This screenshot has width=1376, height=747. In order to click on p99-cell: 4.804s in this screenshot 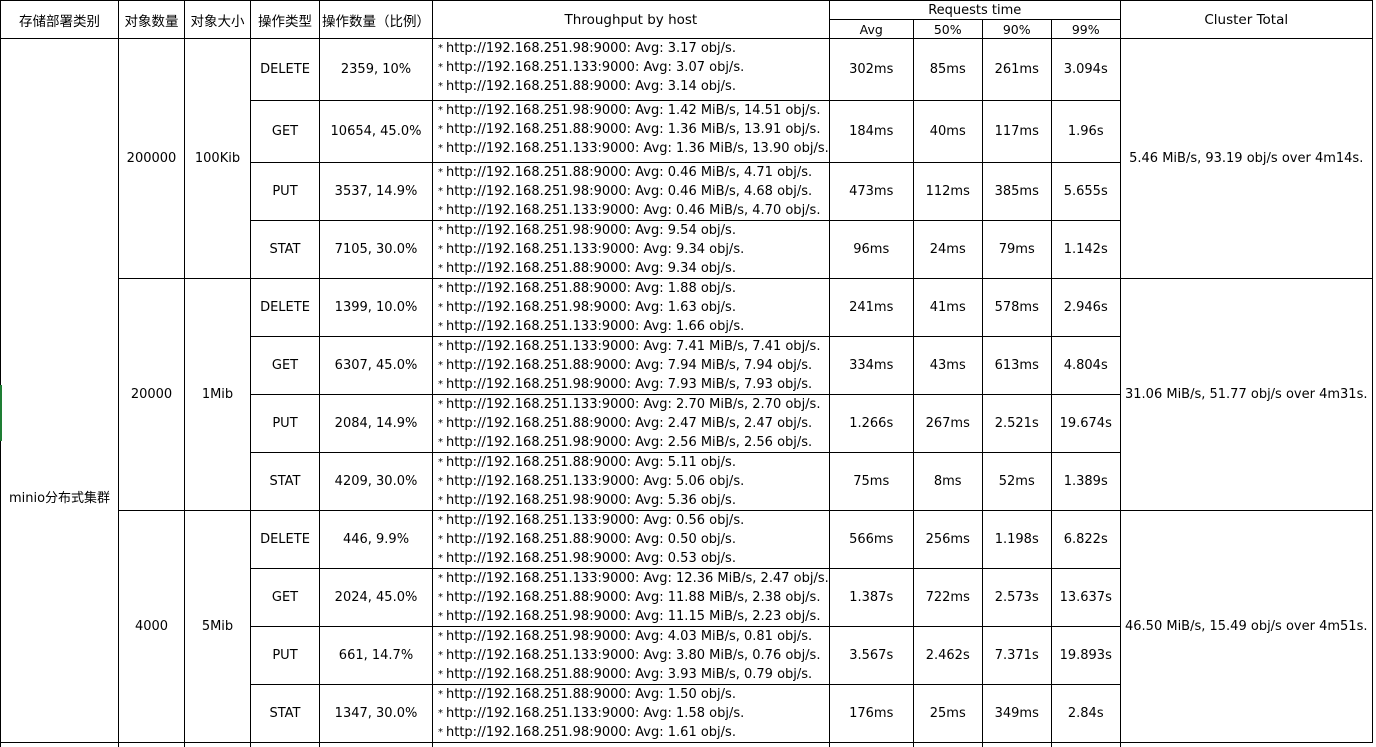, I will do `click(1085, 365)`.